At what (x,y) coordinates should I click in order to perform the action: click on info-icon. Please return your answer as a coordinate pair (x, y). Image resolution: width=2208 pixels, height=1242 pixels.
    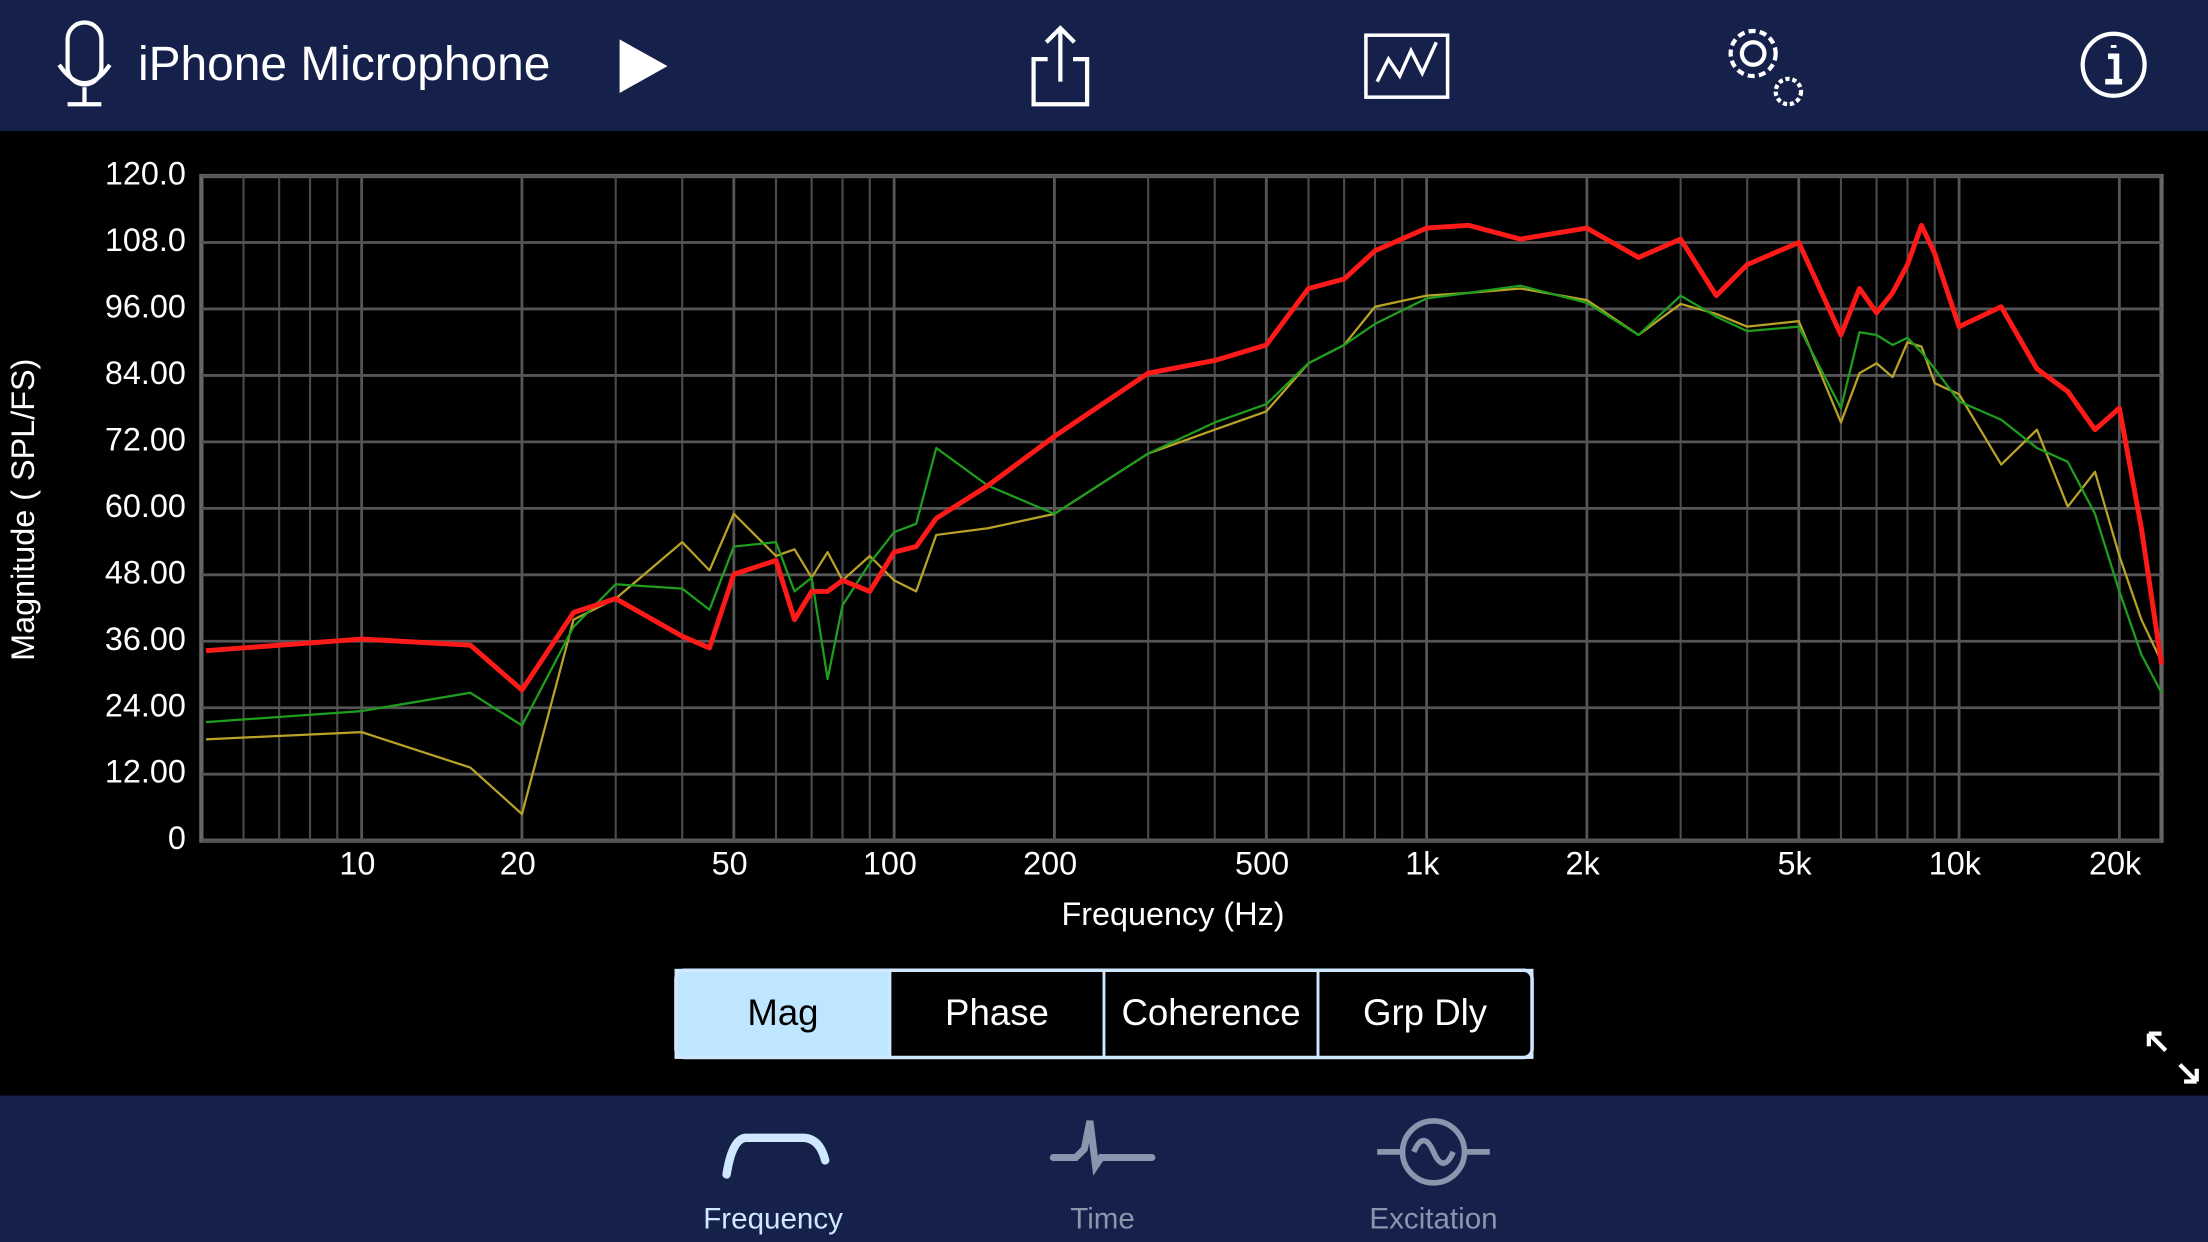
    Looking at the image, I should click on (2113, 64).